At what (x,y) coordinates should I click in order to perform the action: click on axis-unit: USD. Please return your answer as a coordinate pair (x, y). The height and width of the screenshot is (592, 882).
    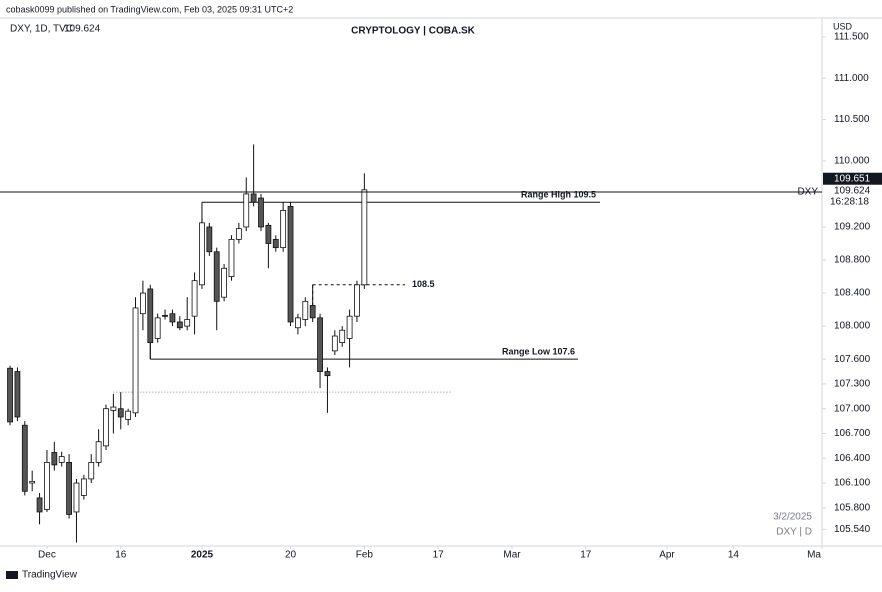
    Looking at the image, I should click on (843, 26).